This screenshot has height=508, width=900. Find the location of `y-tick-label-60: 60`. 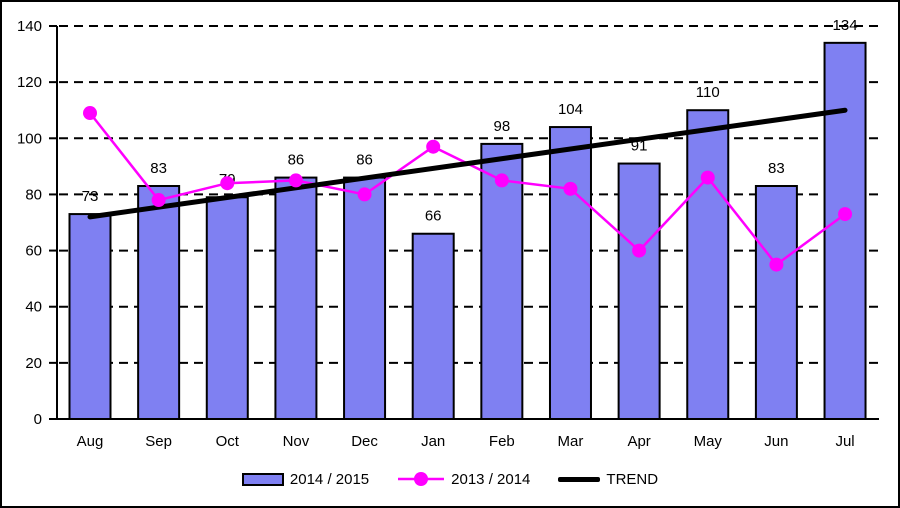

y-tick-label-60: 60 is located at coordinates (33, 251).